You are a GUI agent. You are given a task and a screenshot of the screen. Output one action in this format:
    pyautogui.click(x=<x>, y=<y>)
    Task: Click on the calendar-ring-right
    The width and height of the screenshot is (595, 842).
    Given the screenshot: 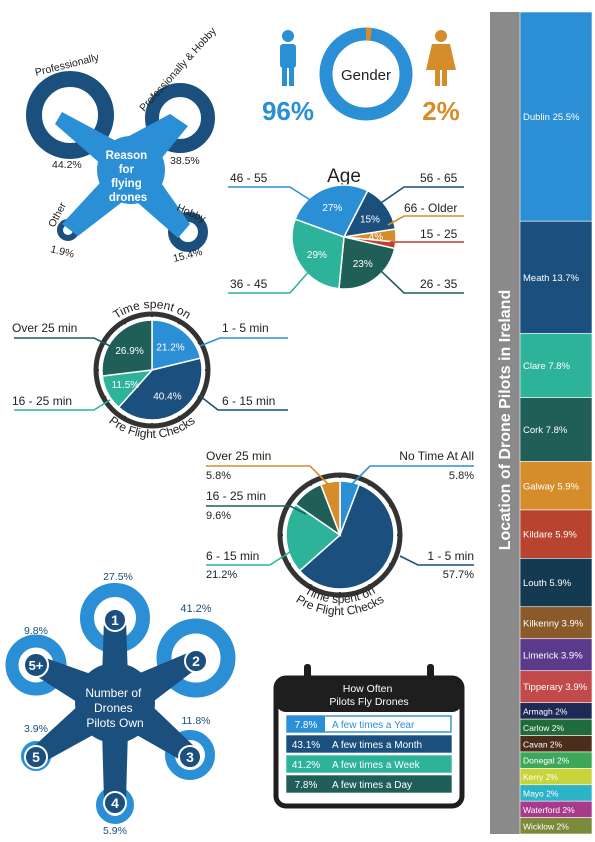 What is the action you would take?
    pyautogui.click(x=430, y=675)
    